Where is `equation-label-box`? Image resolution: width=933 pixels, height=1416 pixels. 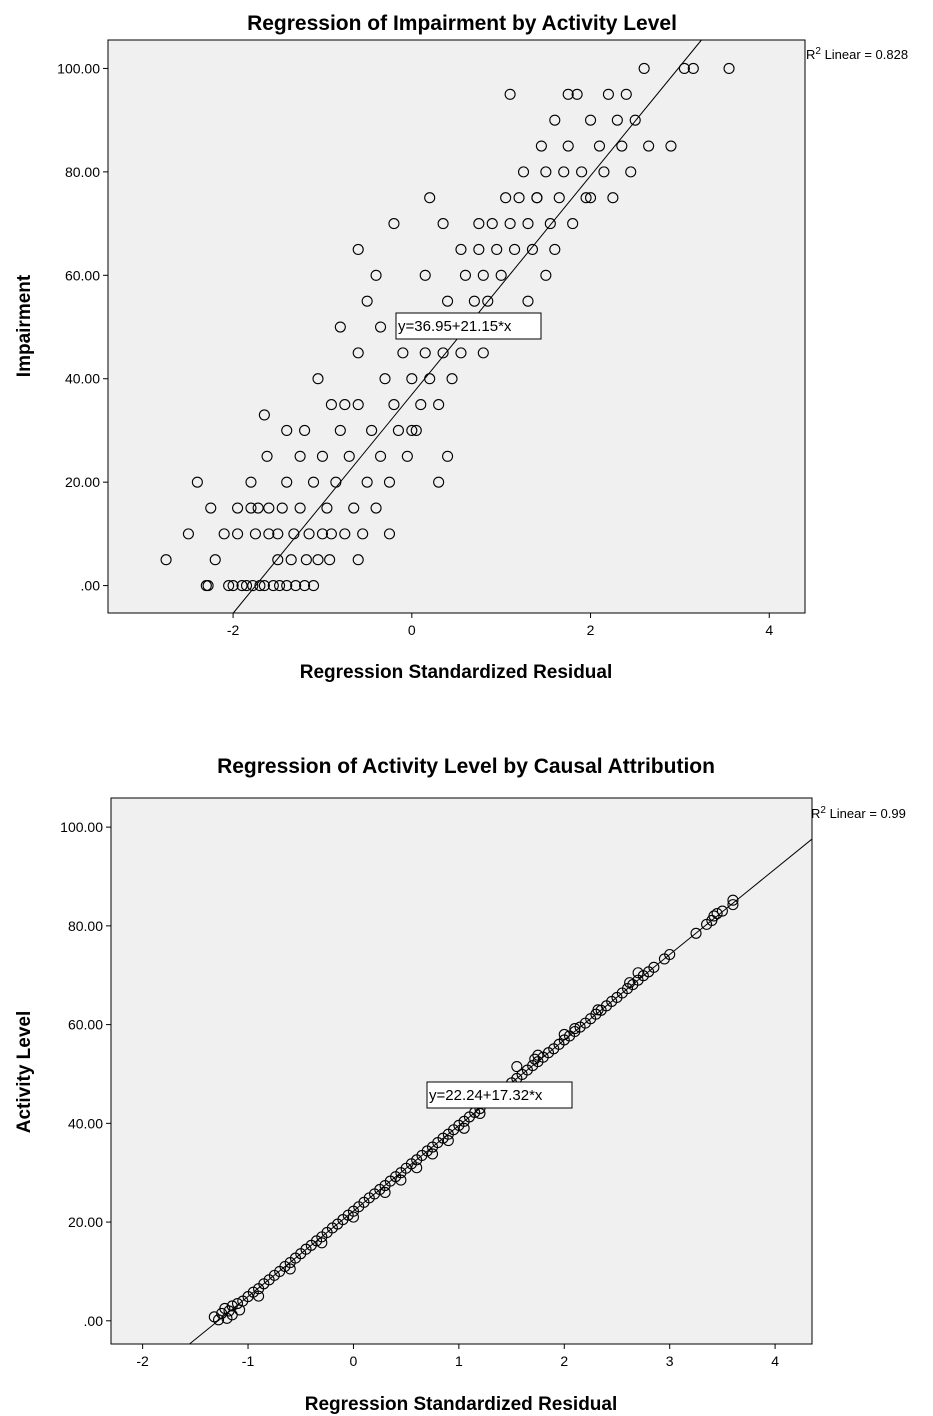 equation-label-box is located at coordinates (468, 326).